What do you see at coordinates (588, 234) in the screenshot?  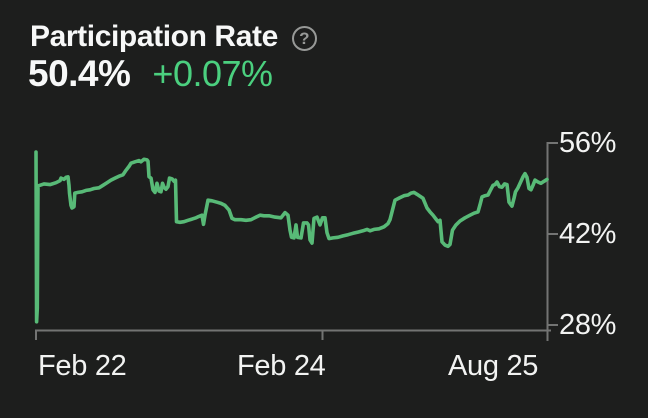 I see `y-axis-label-42: 42%` at bounding box center [588, 234].